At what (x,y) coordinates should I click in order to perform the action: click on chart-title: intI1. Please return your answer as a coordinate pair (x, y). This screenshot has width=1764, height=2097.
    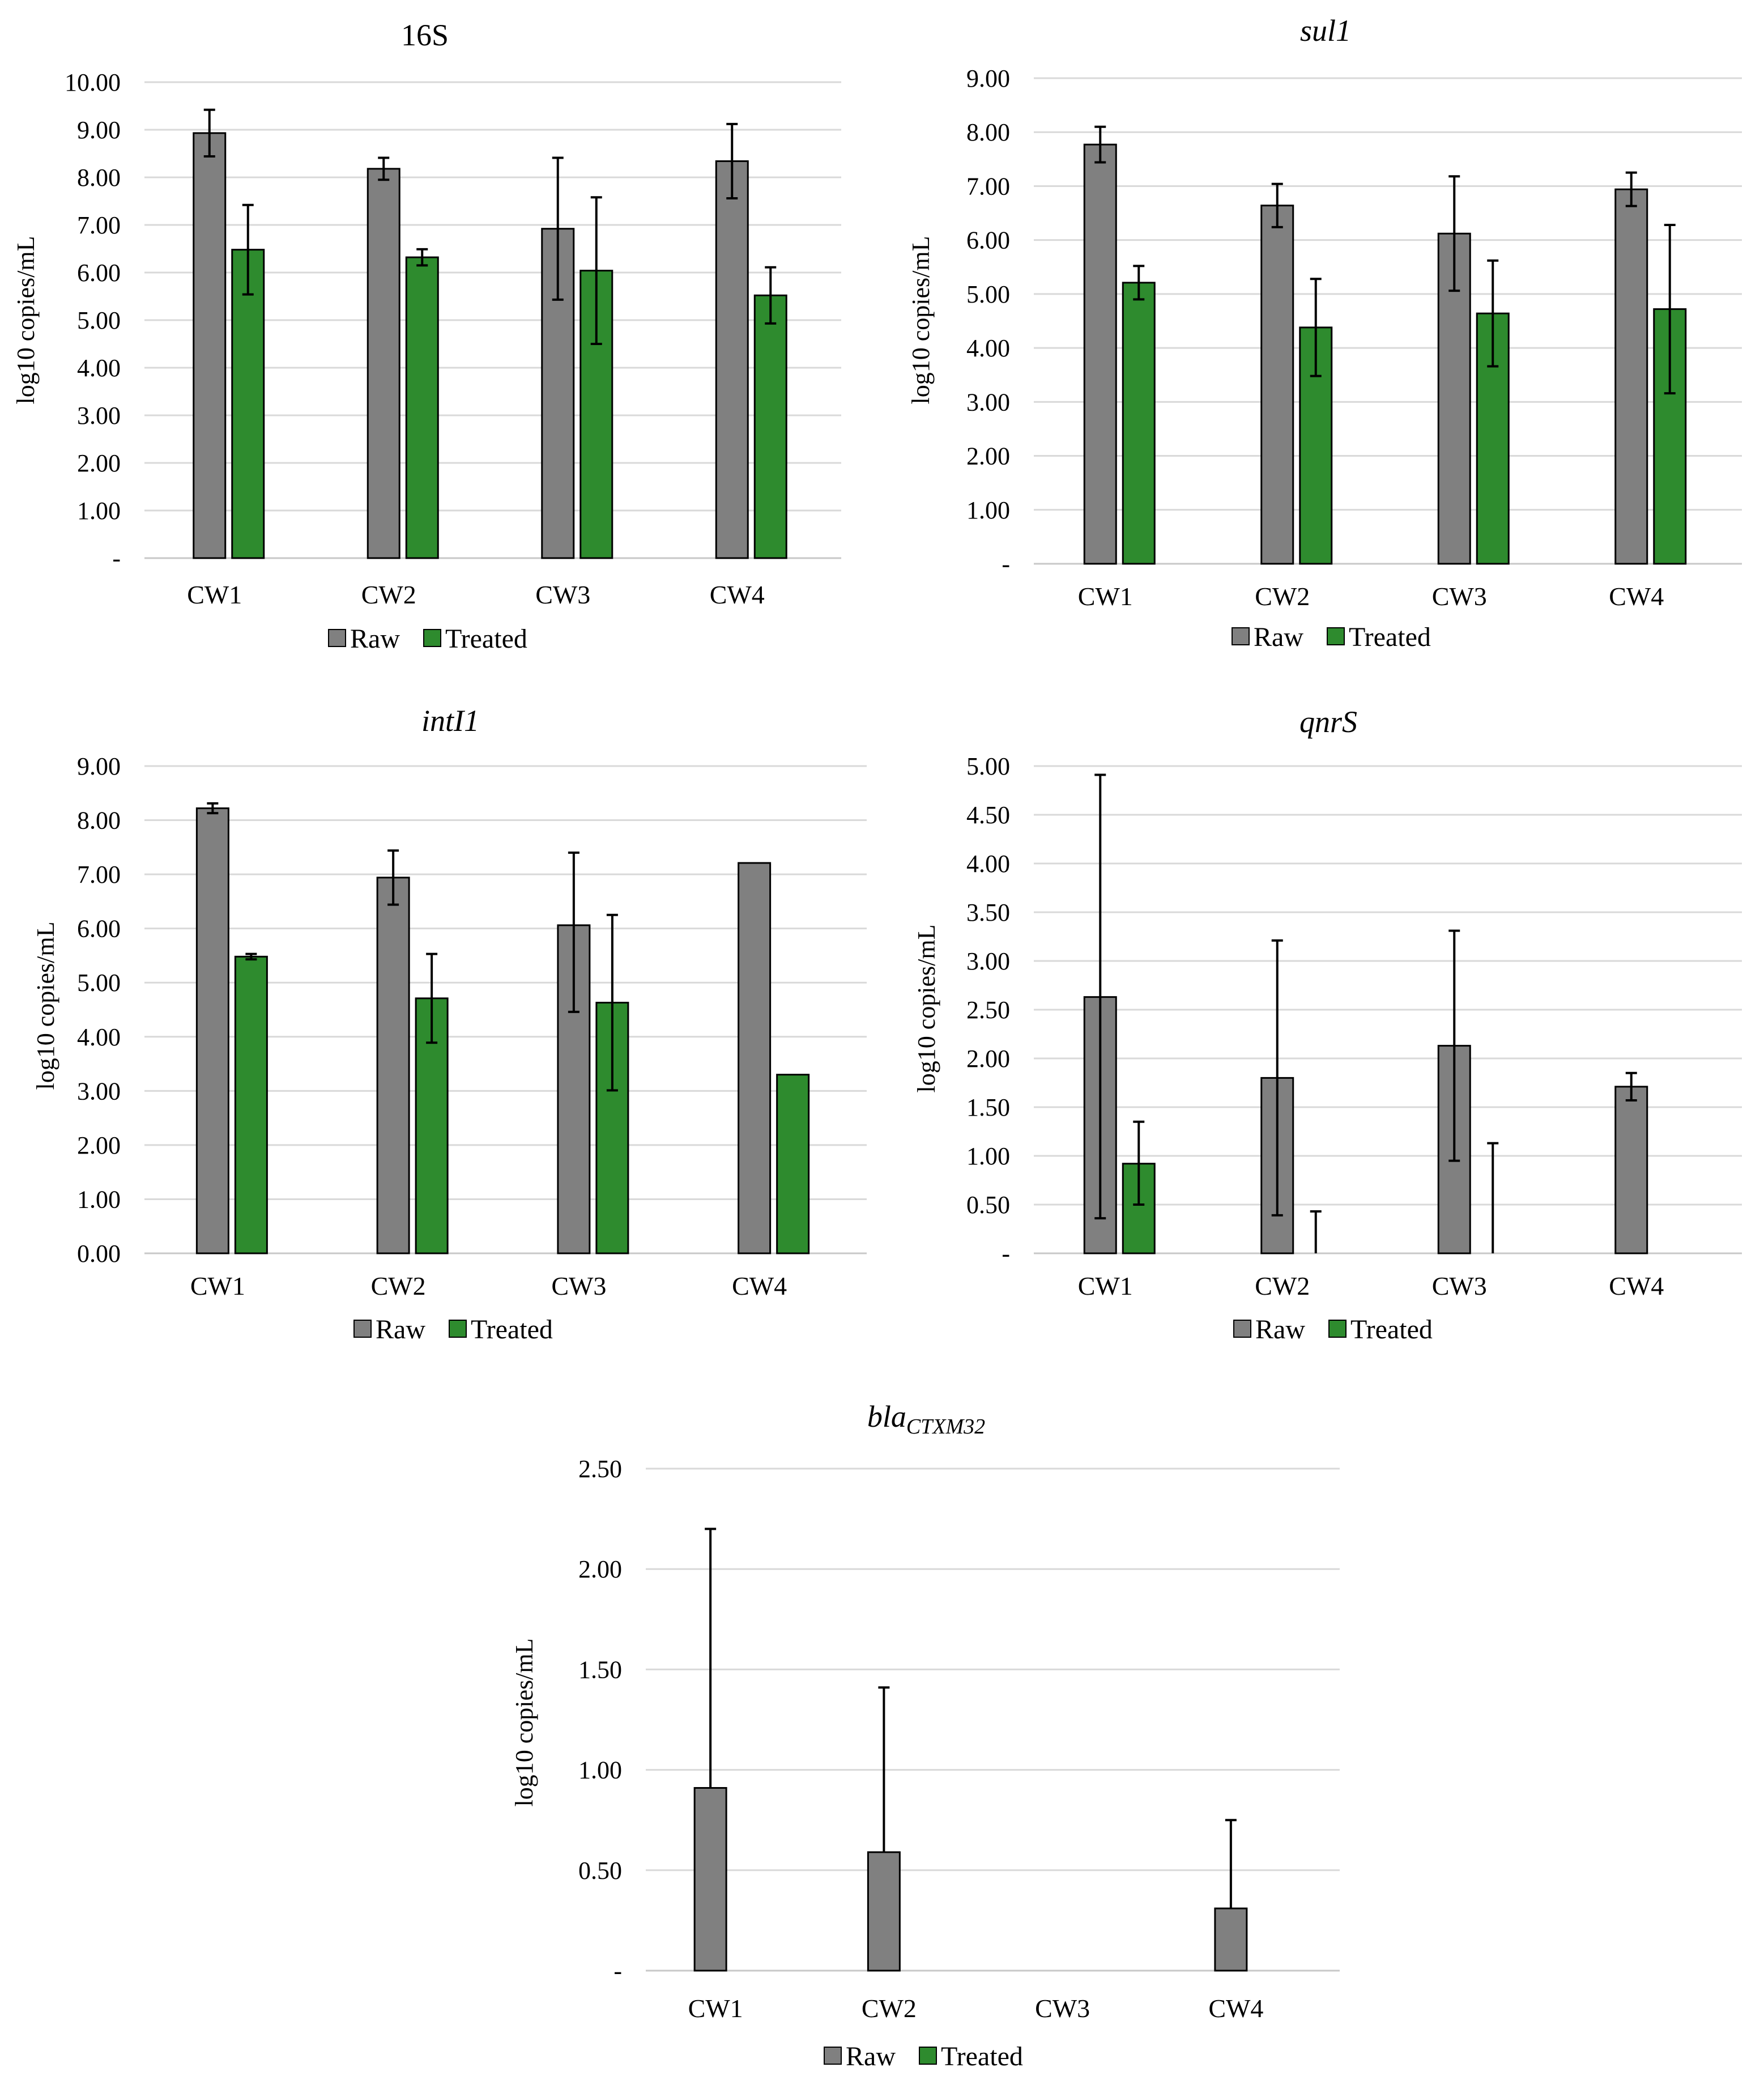
    Looking at the image, I should click on (450, 721).